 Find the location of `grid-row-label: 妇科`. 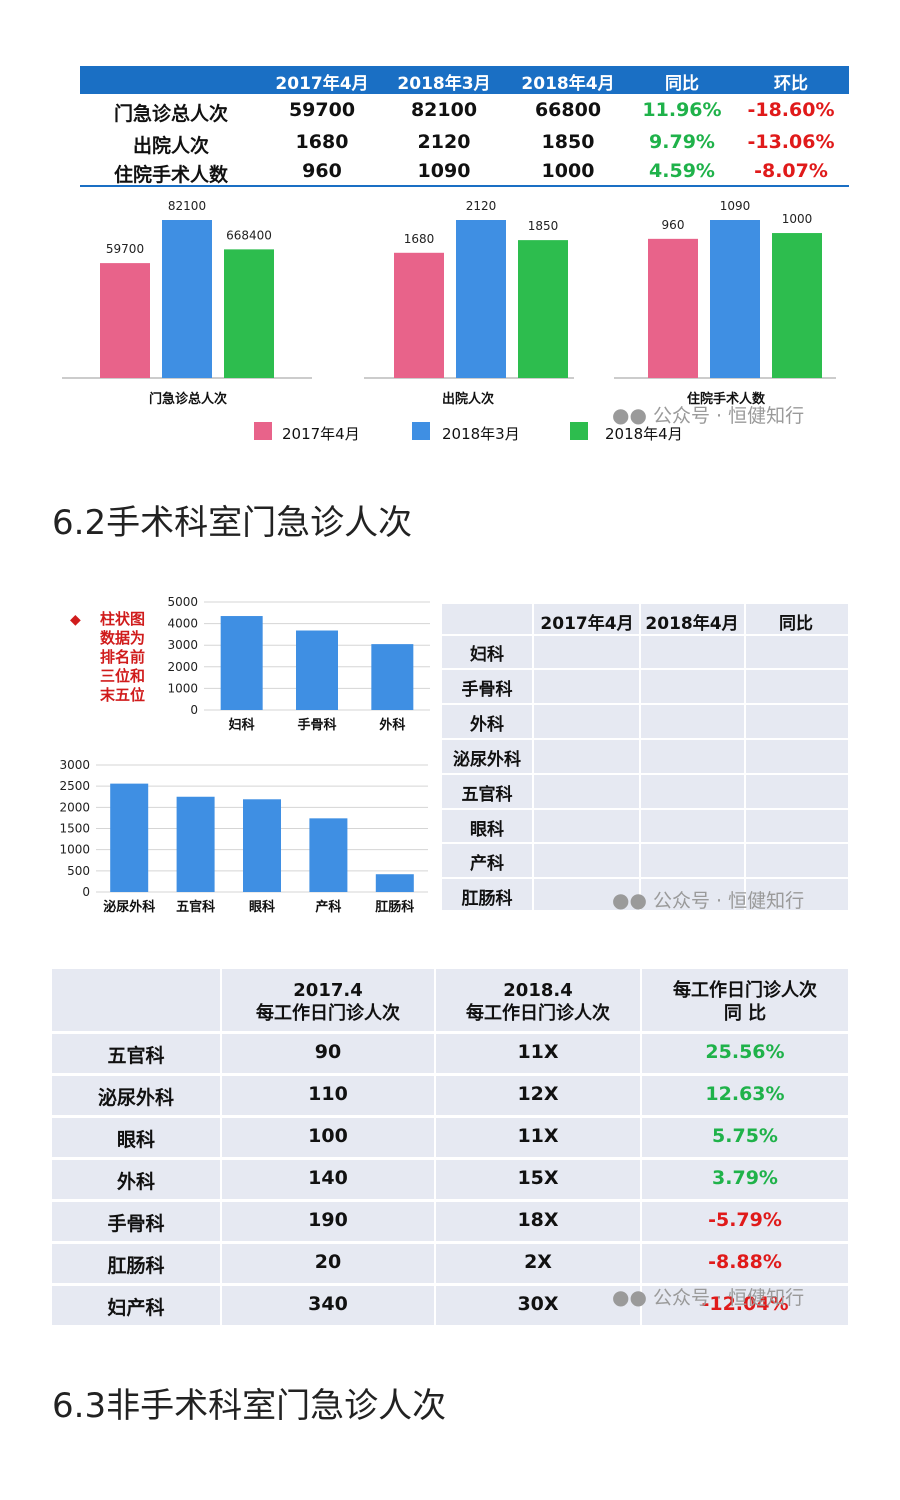

grid-row-label: 妇科 is located at coordinates (487, 655).